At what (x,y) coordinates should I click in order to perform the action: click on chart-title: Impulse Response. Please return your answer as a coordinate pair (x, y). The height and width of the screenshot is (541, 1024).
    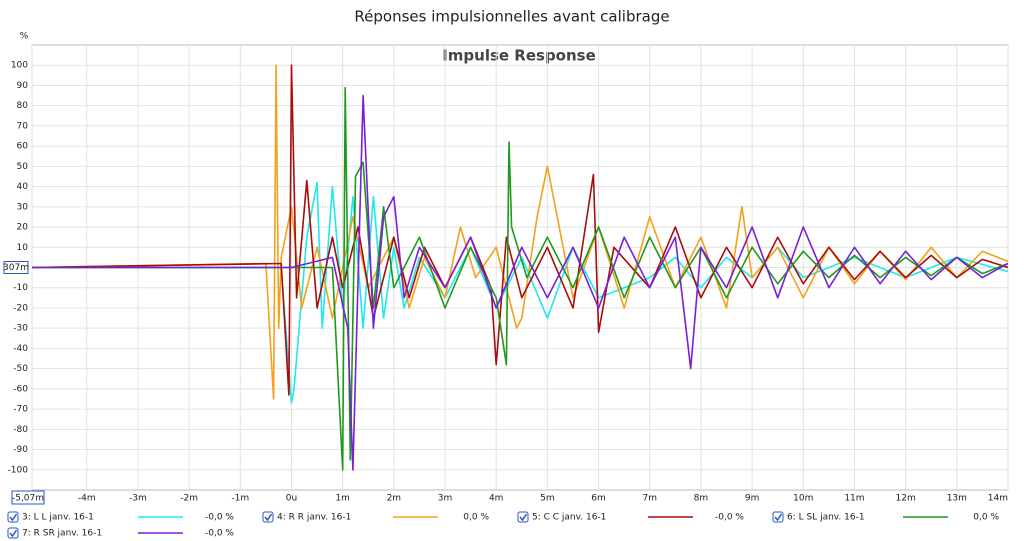
    Looking at the image, I should click on (519, 56).